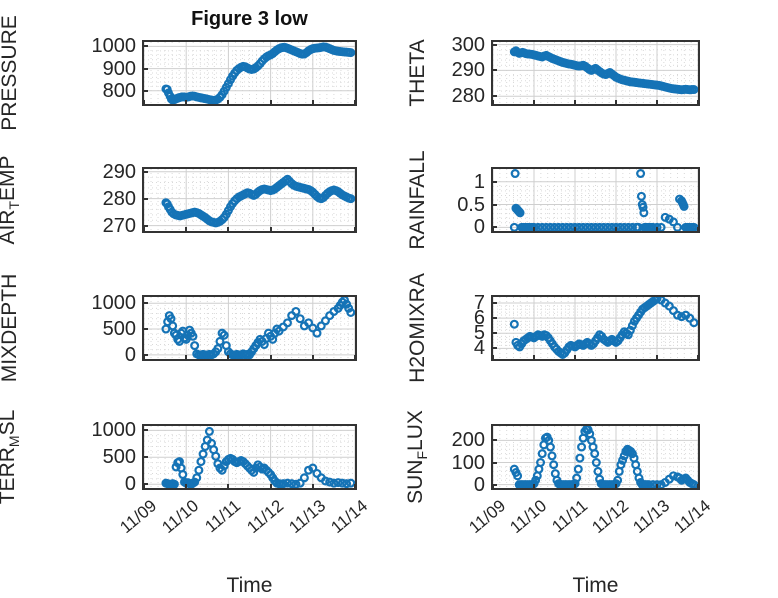 Image resolution: width=778 pixels, height=598 pixels. What do you see at coordinates (258, 73) in the screenshot?
I see `data-series-pressure` at bounding box center [258, 73].